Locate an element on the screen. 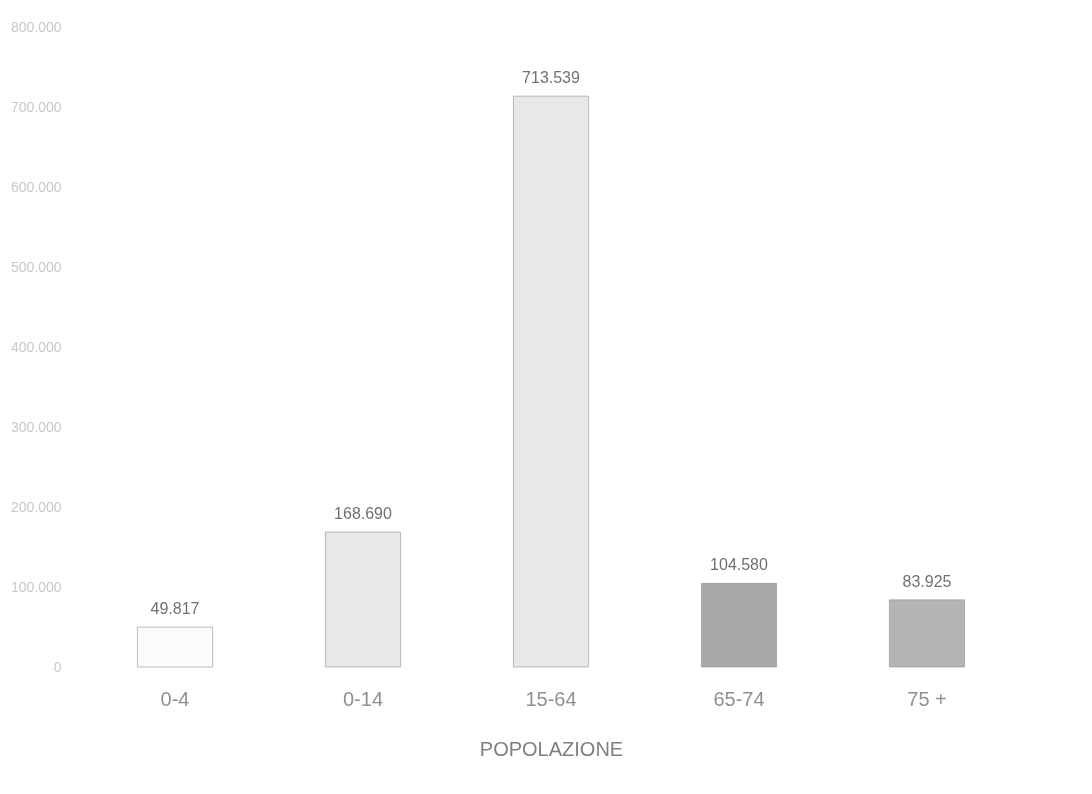 The image size is (1092, 794). x-tick-label: 0-4 is located at coordinates (175, 698).